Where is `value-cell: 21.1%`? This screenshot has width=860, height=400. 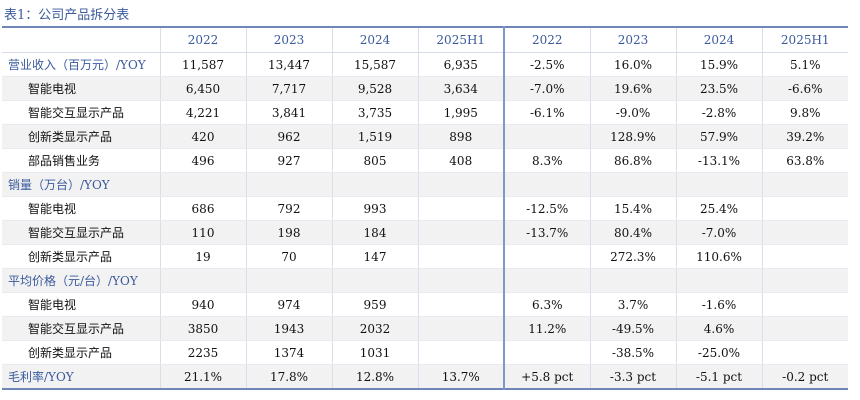
value-cell: 21.1% is located at coordinates (202, 377).